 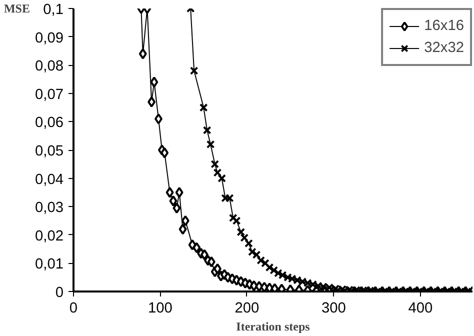 What do you see at coordinates (49, 38) in the screenshot?
I see `y-tick-label: 0,09` at bounding box center [49, 38].